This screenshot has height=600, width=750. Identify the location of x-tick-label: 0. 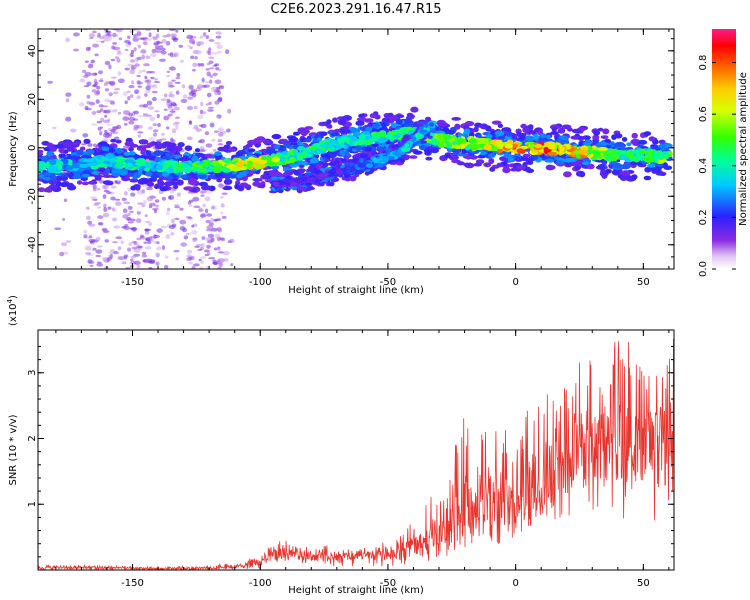
(515, 583).